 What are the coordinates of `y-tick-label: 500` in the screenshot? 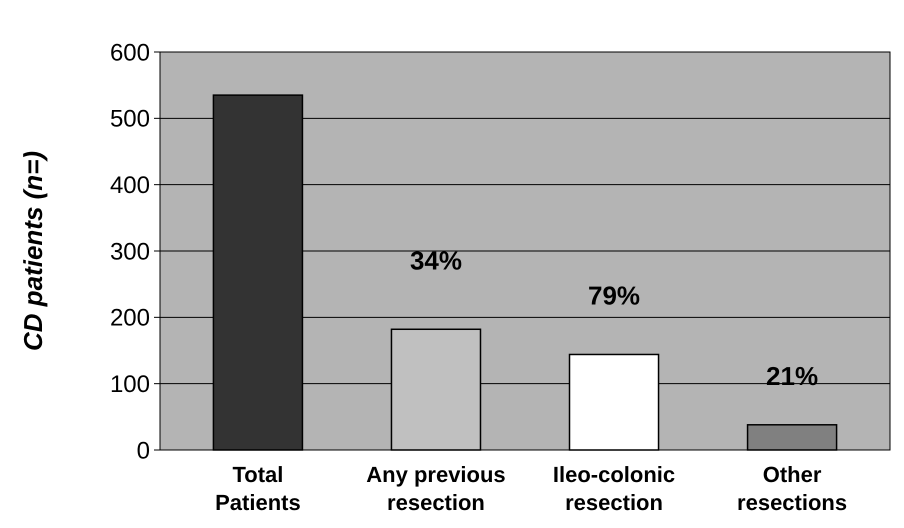 It's located at (130, 119).